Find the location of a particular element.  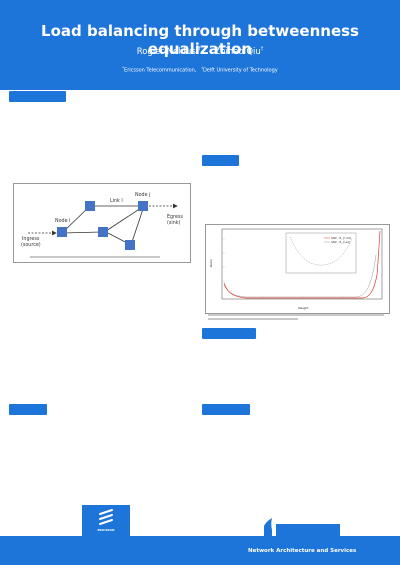

label-node-j: Node j is located at coordinates (142, 195).